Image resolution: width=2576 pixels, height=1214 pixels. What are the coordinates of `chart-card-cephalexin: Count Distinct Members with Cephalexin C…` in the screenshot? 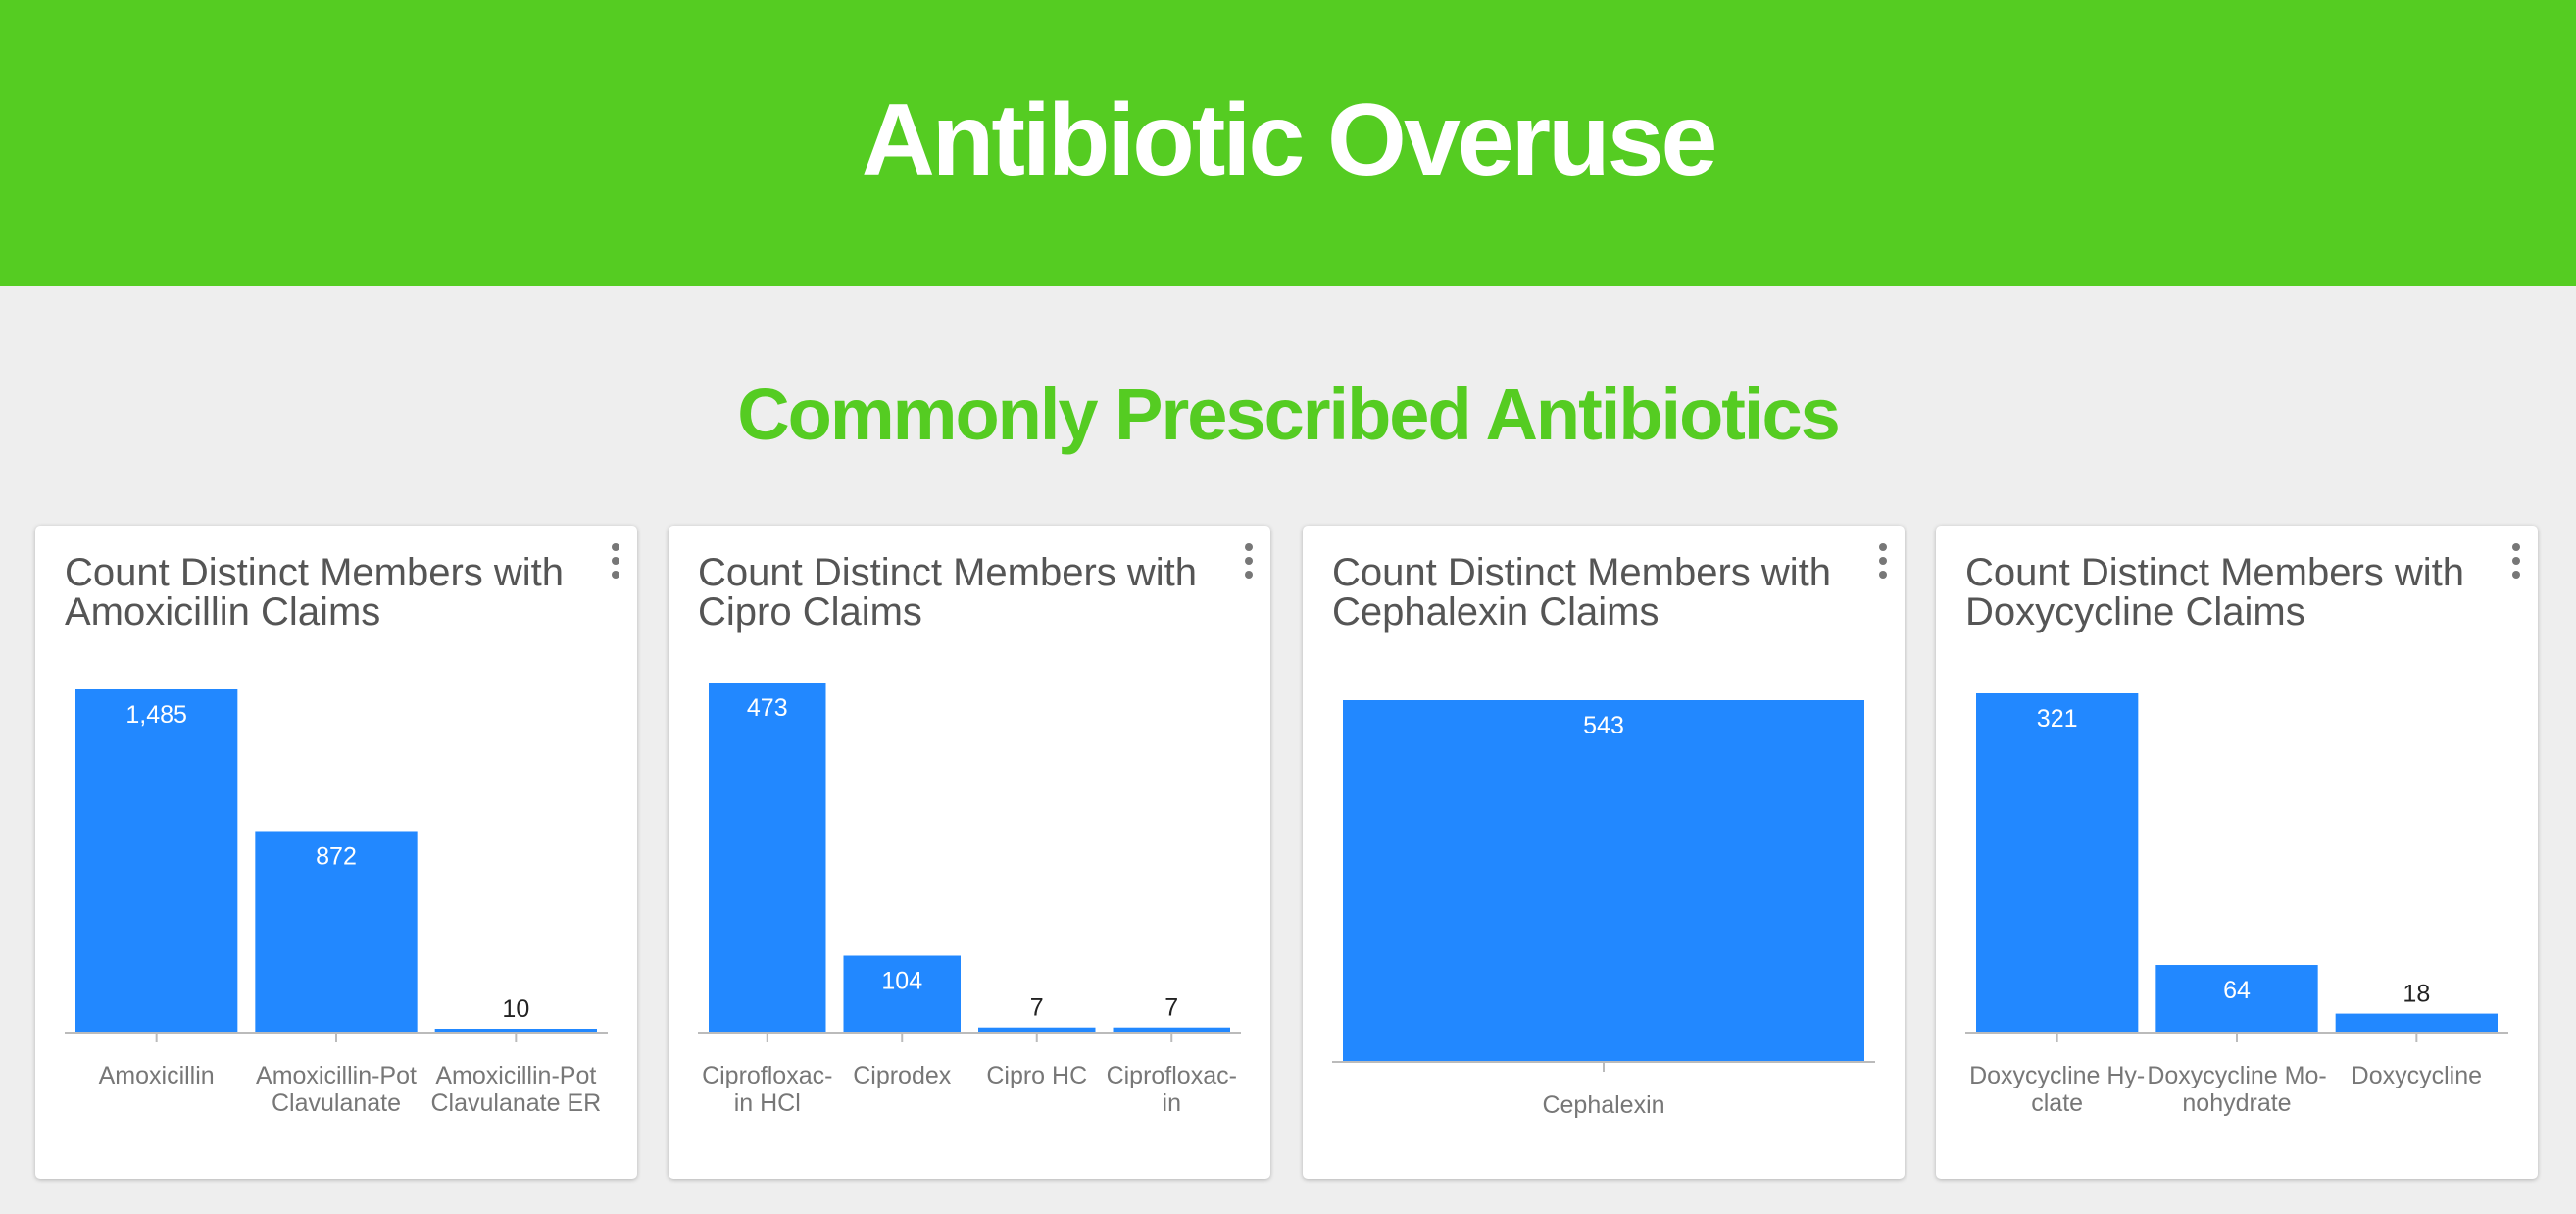 It's located at (1604, 852).